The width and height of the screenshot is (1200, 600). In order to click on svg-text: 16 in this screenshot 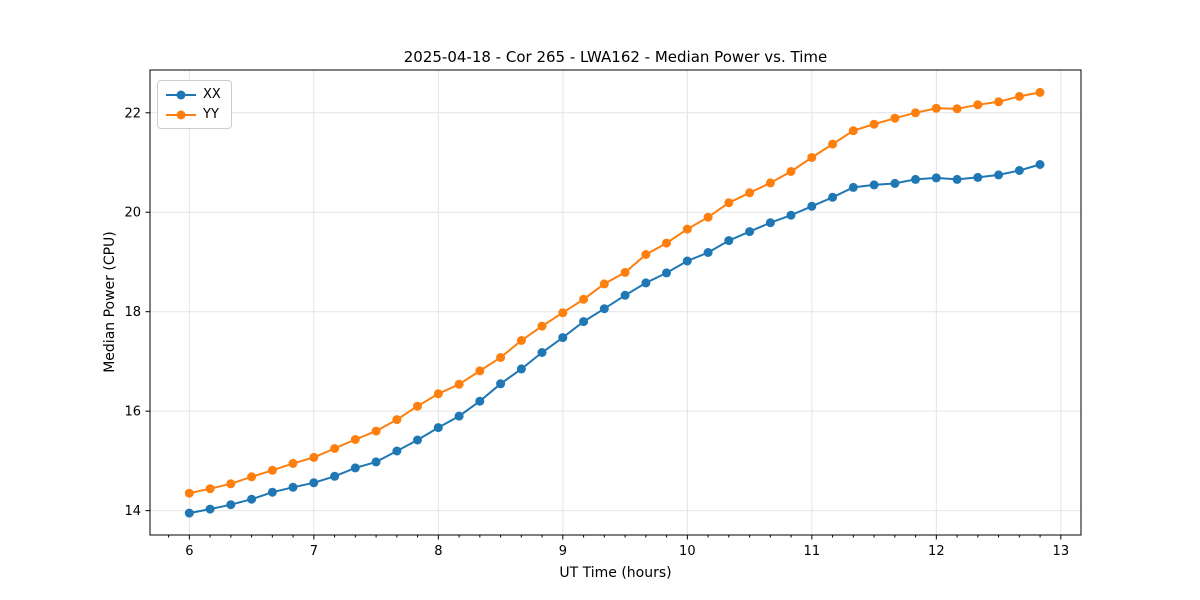, I will do `click(132, 412)`.